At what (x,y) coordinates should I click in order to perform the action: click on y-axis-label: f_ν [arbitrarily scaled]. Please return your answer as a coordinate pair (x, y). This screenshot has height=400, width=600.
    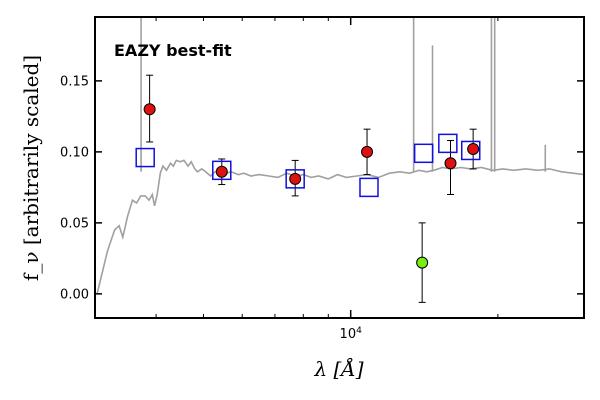
    Looking at the image, I should click on (31, 168).